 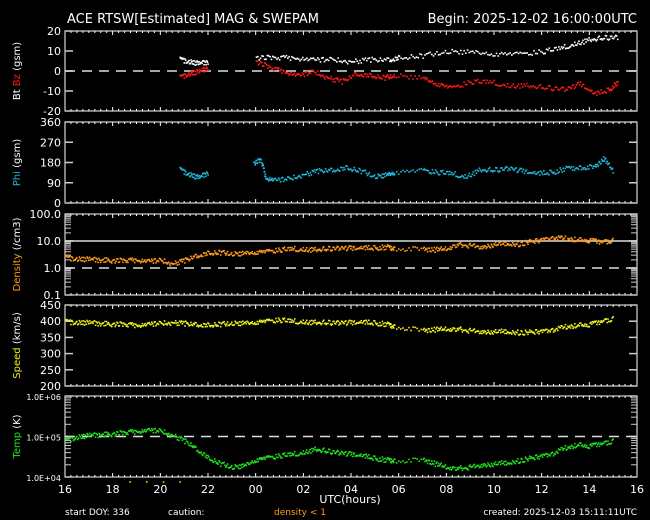 I want to click on begin-timestamp: Begin: 2025-12-02 16:00:00UTC, so click(x=532, y=19).